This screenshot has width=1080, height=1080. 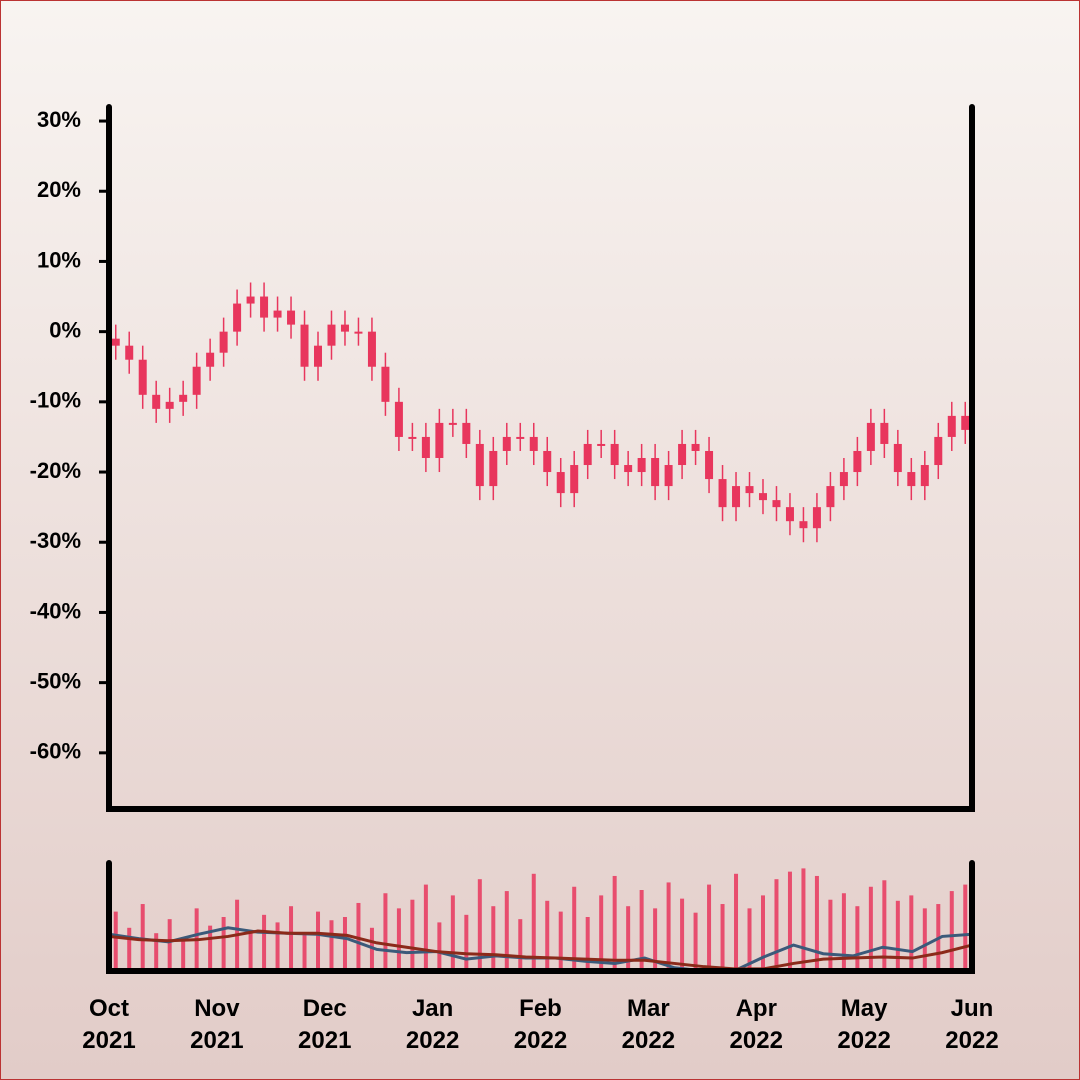 I want to click on x-tick-label: Dec 2021, so click(x=325, y=1024).